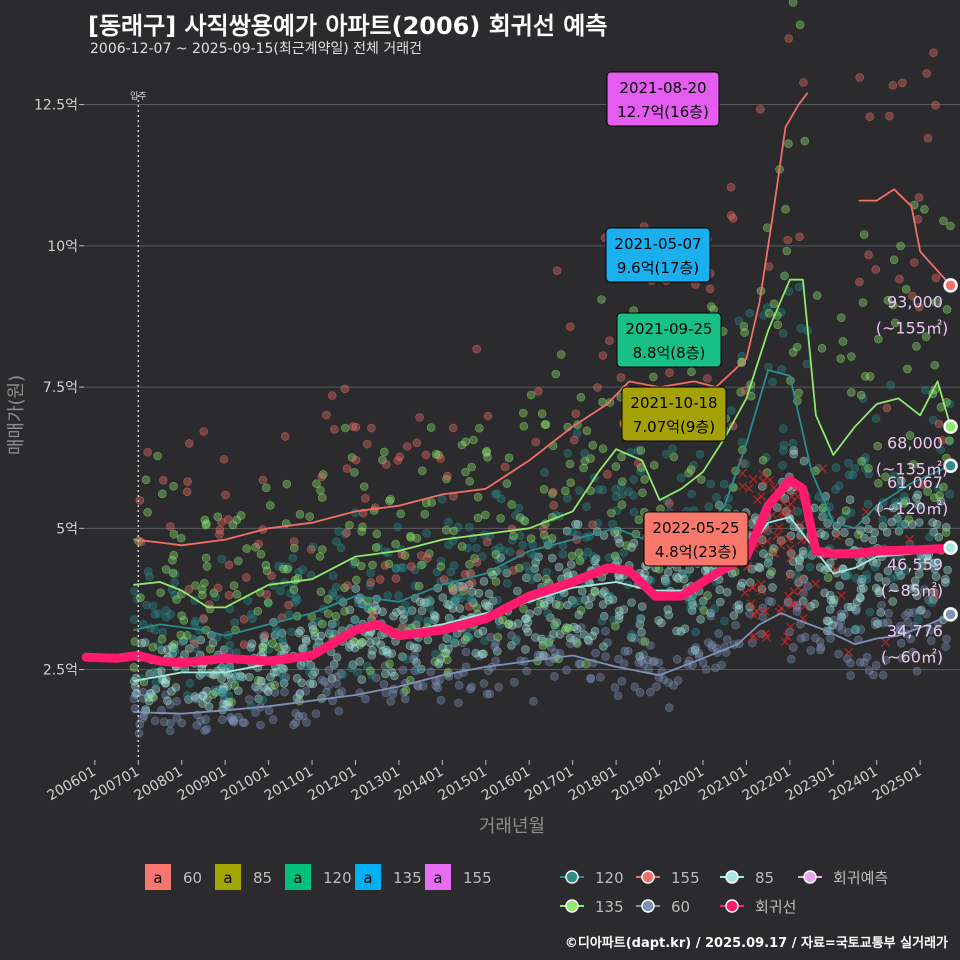  I want to click on legend-label-155: 155, so click(477, 878).